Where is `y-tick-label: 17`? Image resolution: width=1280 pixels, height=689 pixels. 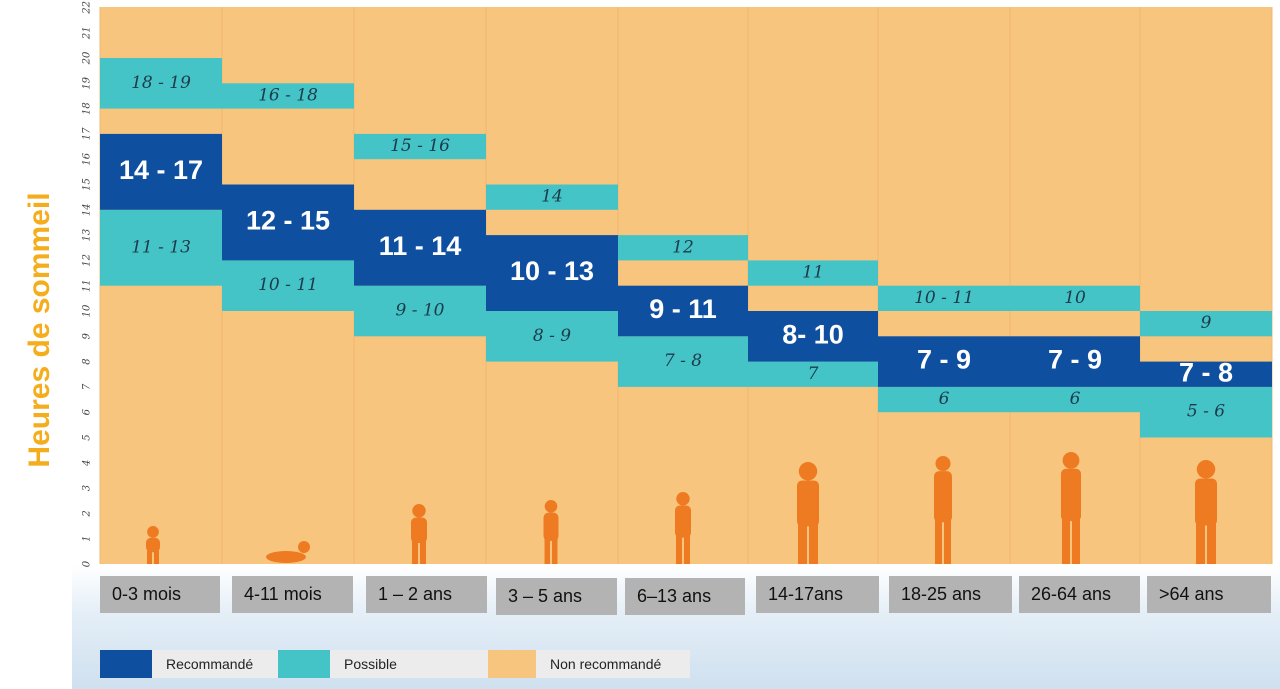
y-tick-label: 17 is located at coordinates (87, 133).